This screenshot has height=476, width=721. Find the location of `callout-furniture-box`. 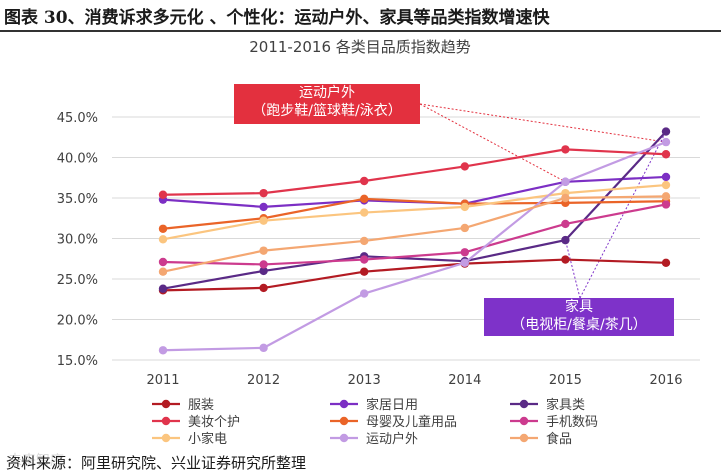

callout-furniture-box is located at coordinates (579, 317).